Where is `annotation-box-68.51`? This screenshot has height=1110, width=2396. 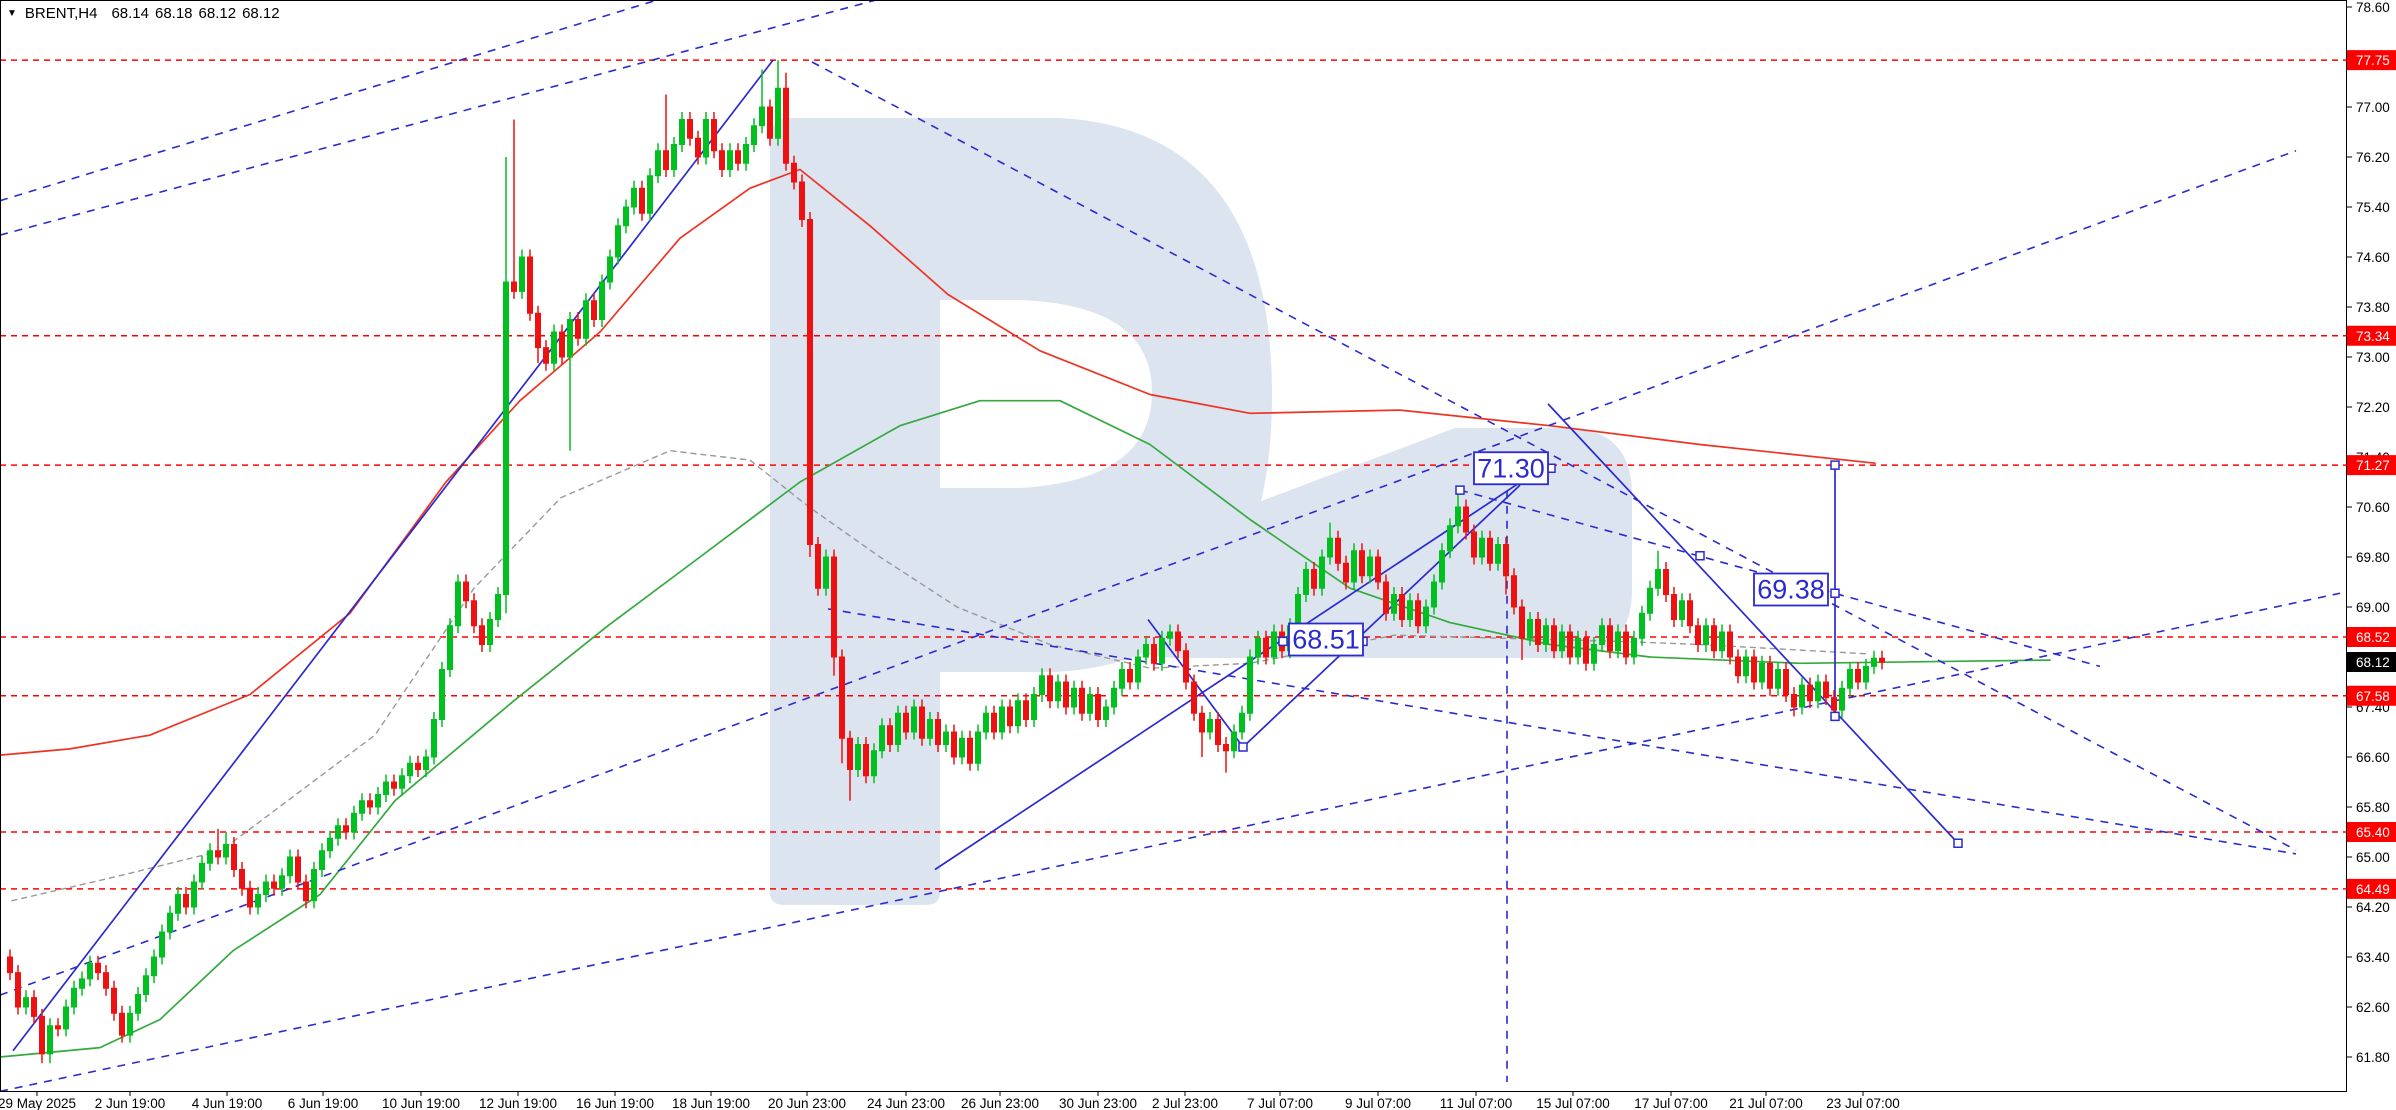 annotation-box-68.51 is located at coordinates (1326, 639).